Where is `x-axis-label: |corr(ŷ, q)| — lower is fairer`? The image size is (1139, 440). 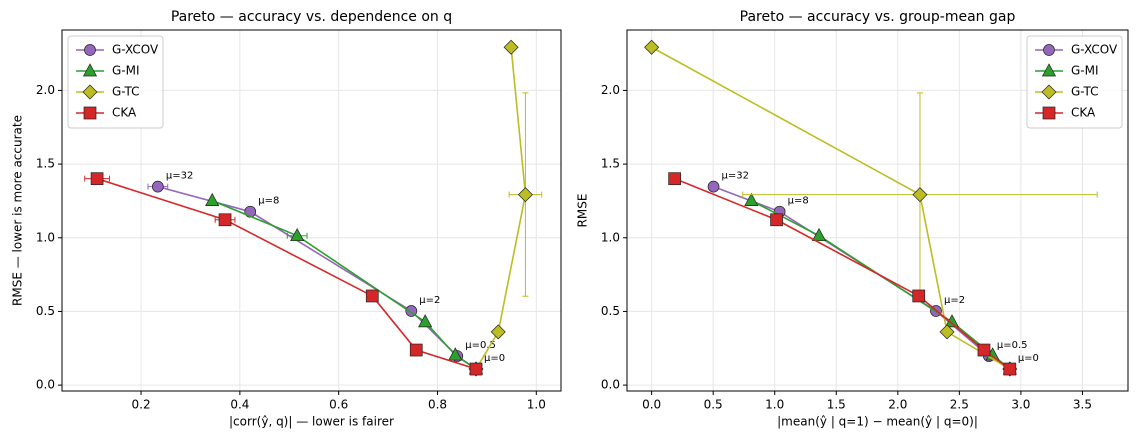 x-axis-label: |corr(ŷ, q)| — lower is fairer is located at coordinates (311, 422).